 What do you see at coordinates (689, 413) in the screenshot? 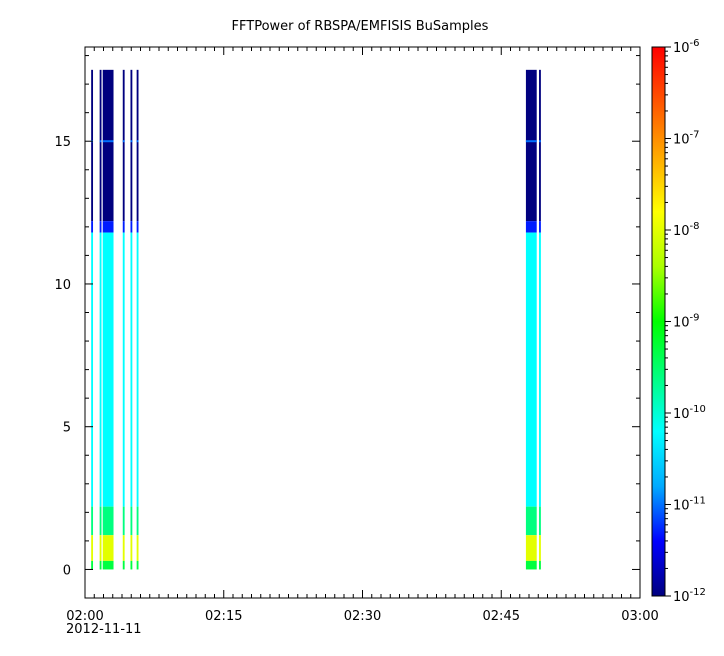
I see `colorbar-tick-label: 10⁻¹⁰` at bounding box center [689, 413].